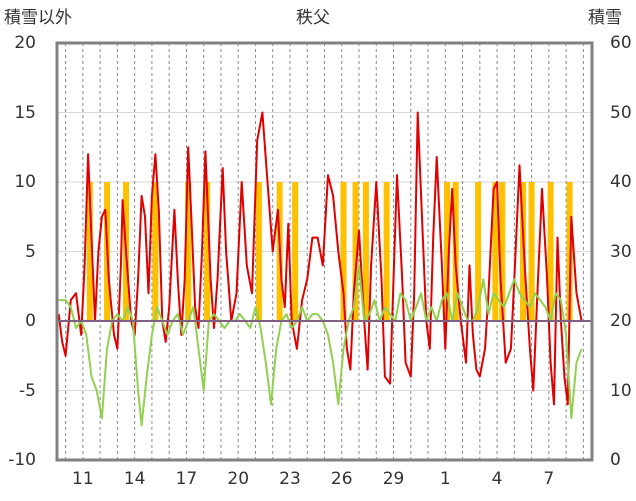 This screenshot has width=636, height=501. What do you see at coordinates (83, 479) in the screenshot?
I see `x-tick-label: 11` at bounding box center [83, 479].